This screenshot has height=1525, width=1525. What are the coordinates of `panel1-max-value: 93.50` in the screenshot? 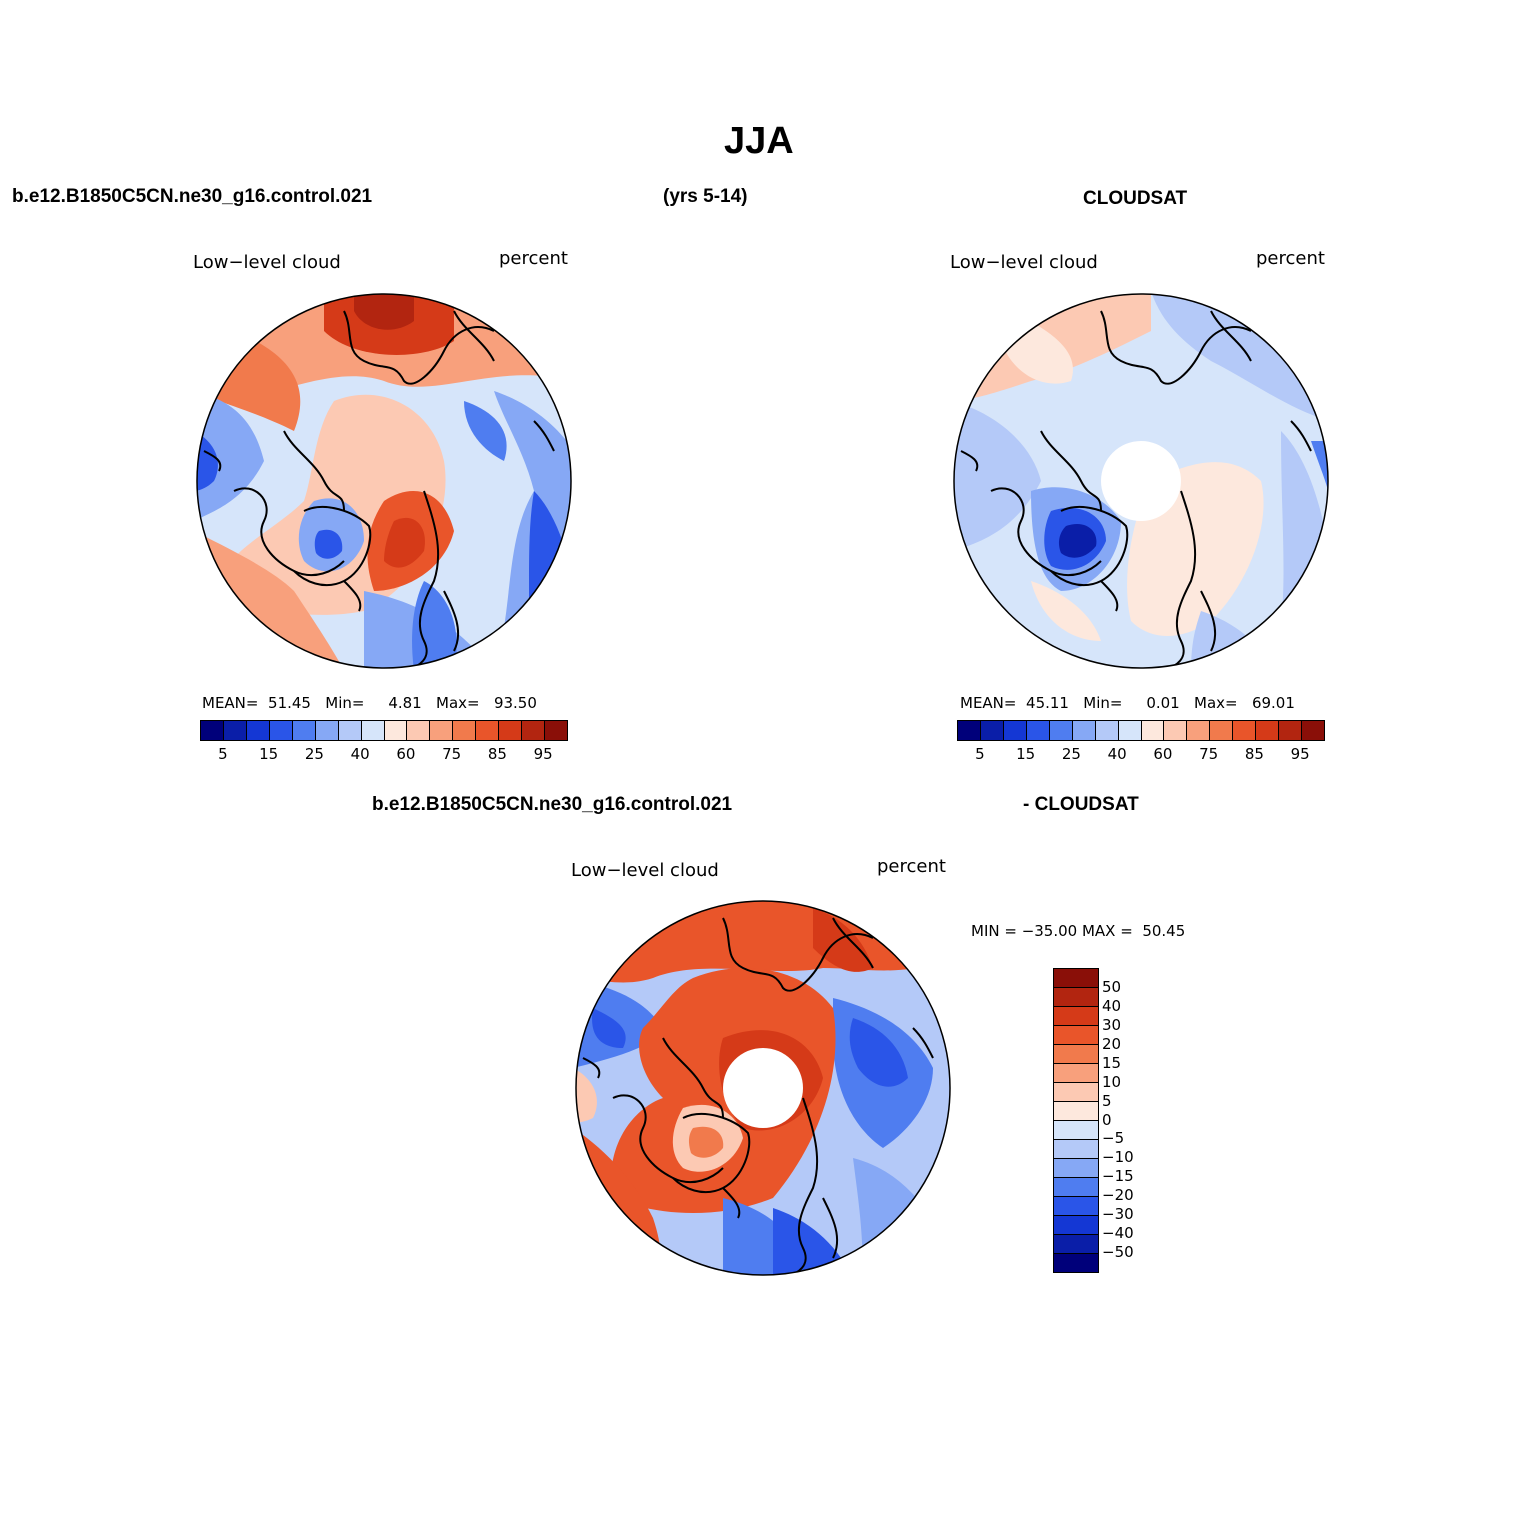 It's located at (515, 703).